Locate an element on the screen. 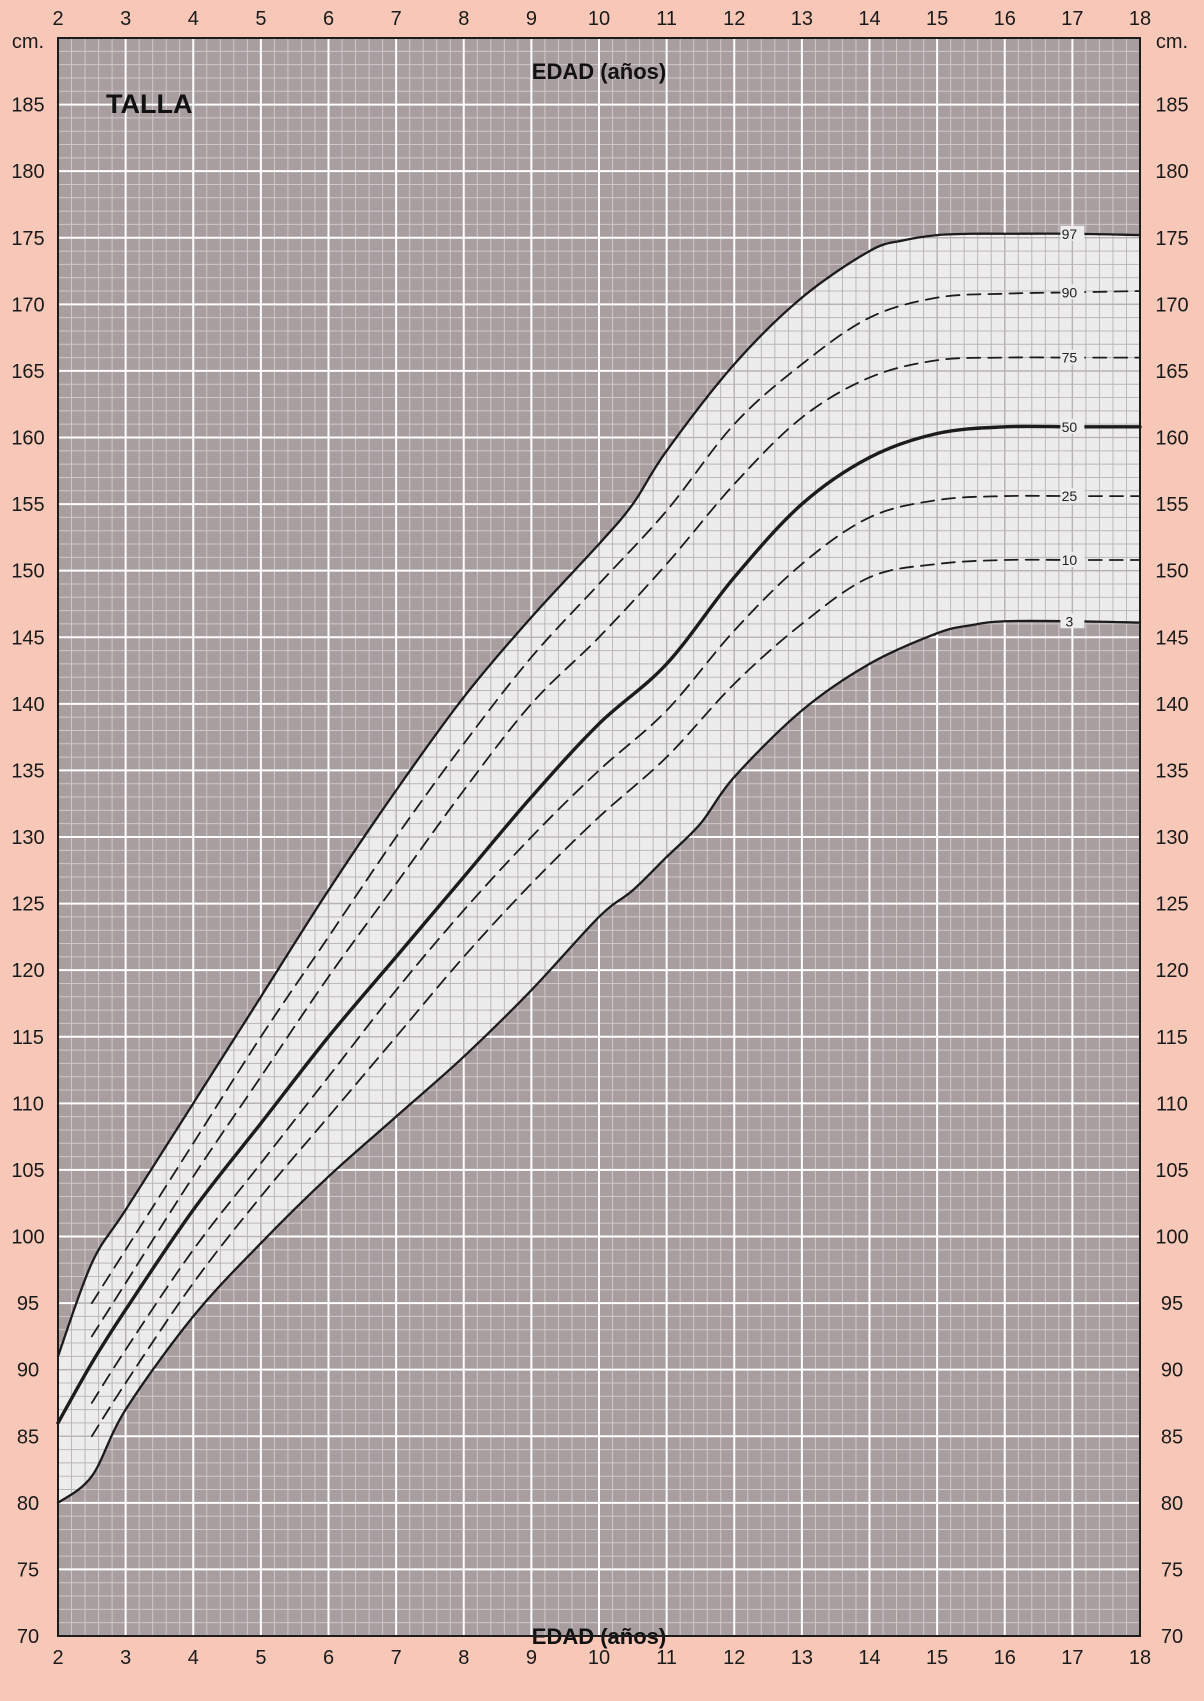  y-tick-label-left: 180 is located at coordinates (27, 172).